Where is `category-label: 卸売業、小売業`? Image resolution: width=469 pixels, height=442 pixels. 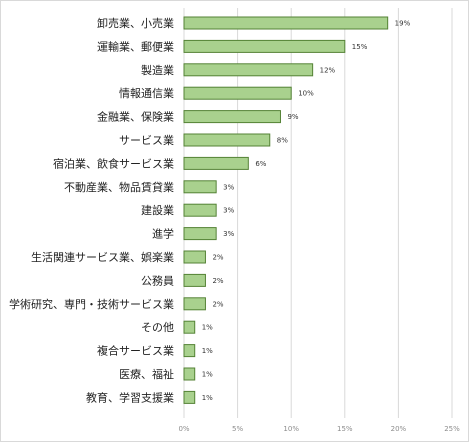
category-label: 卸売業、小売業 is located at coordinates (135, 23).